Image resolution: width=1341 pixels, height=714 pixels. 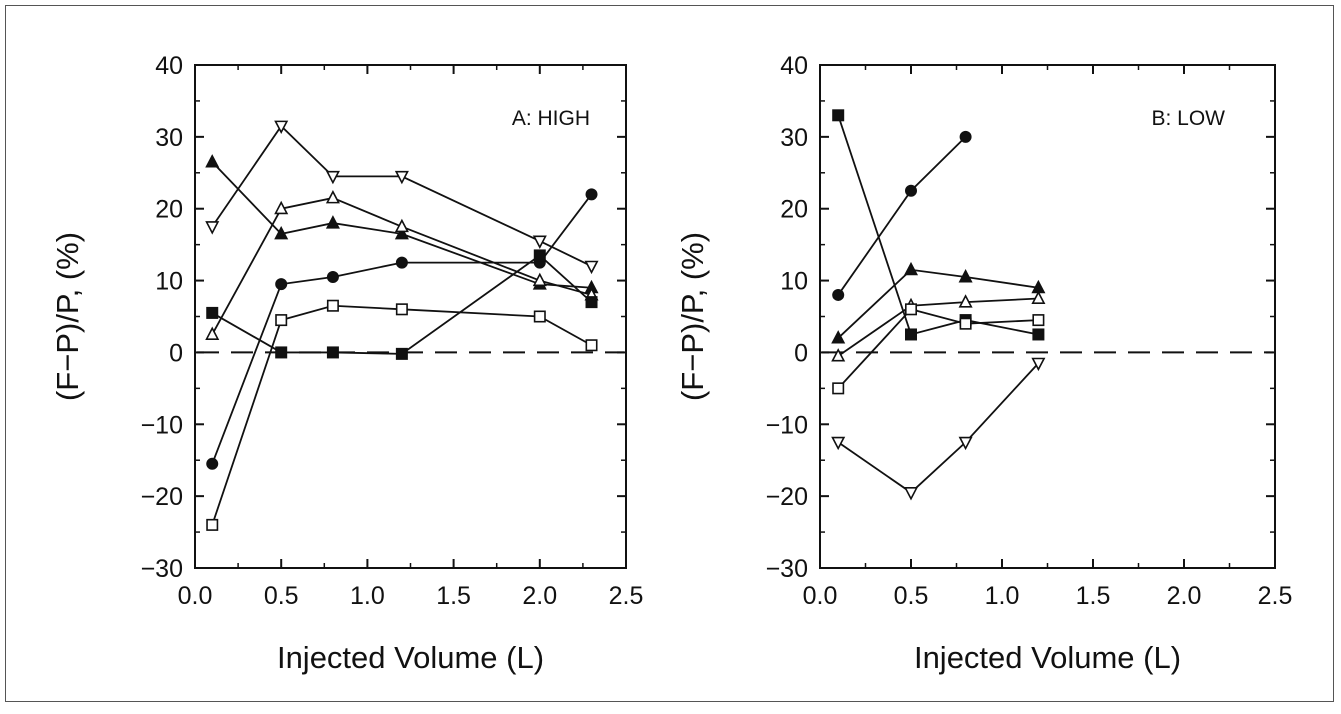 What do you see at coordinates (453, 596) in the screenshot?
I see `x-tick-label-a: 1.5` at bounding box center [453, 596].